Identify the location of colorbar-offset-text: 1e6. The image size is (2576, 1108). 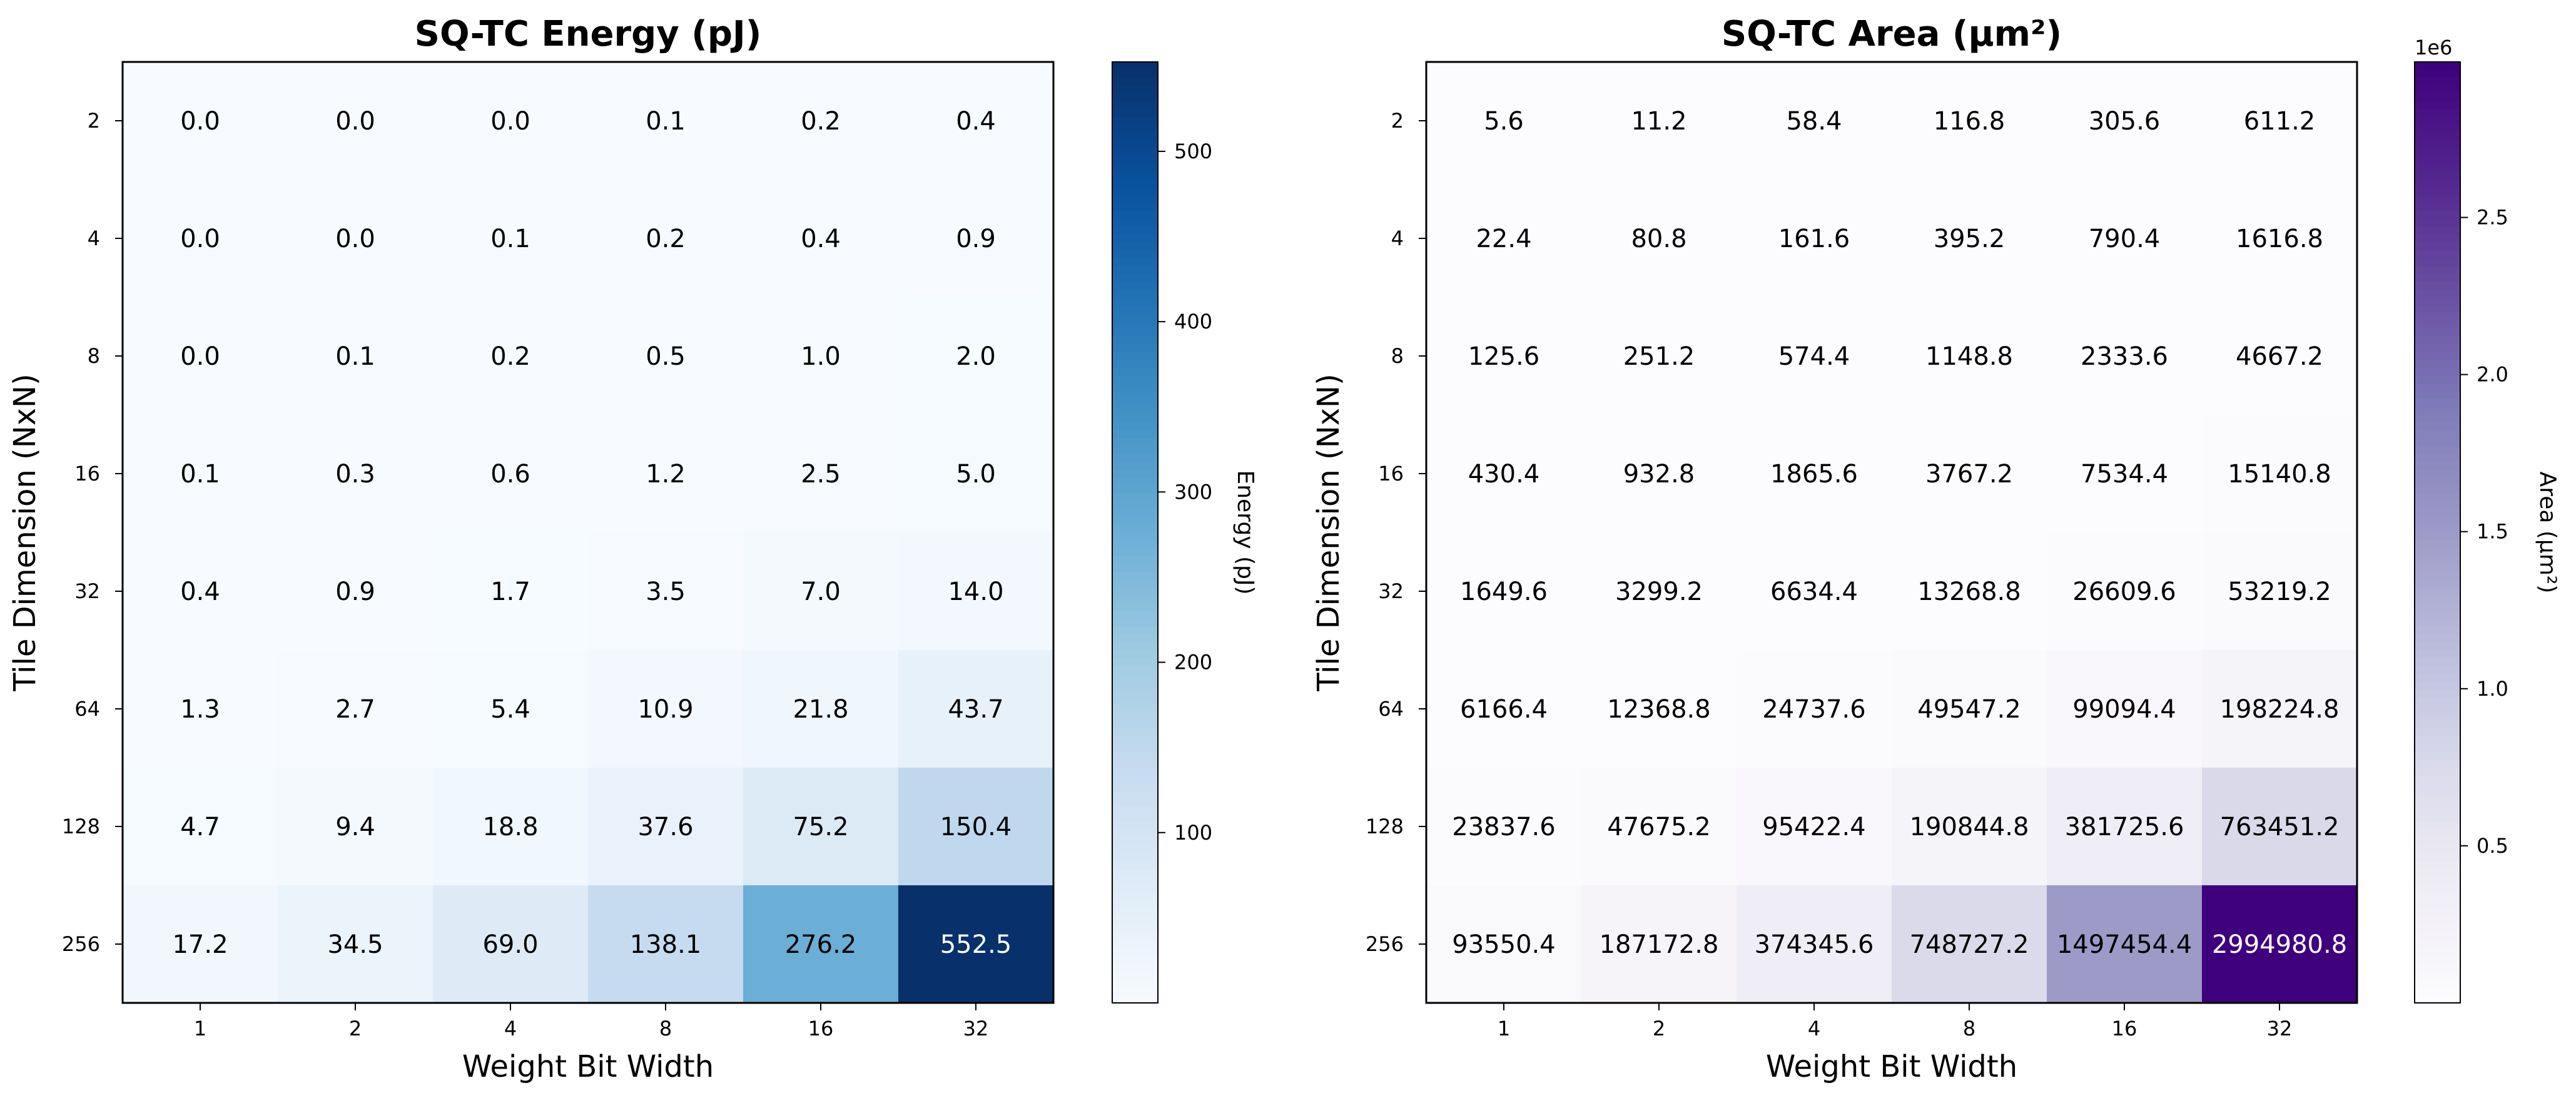
(2433, 47).